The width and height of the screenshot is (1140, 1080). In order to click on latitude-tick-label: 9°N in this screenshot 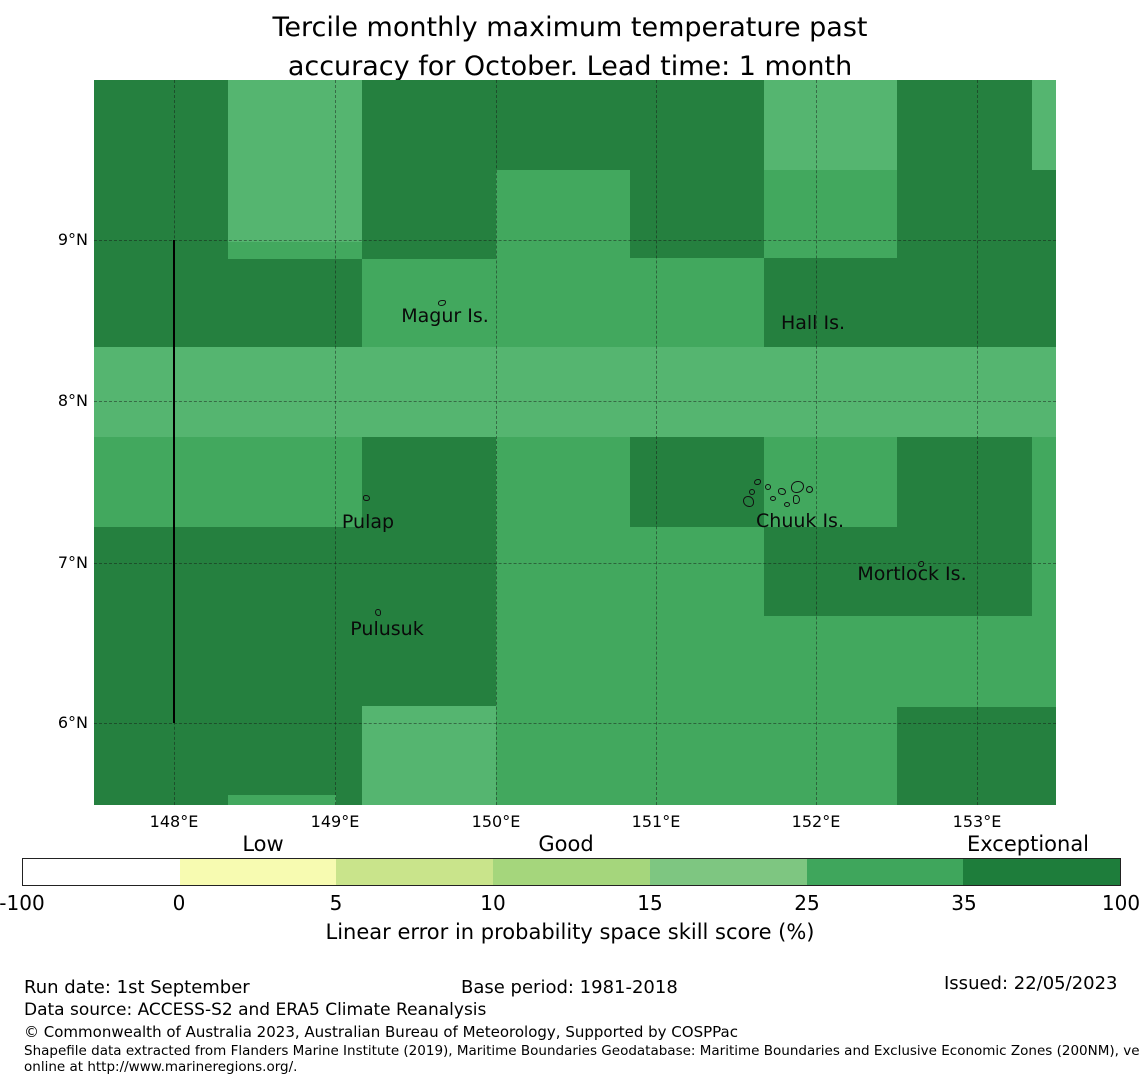, I will do `click(72, 239)`.